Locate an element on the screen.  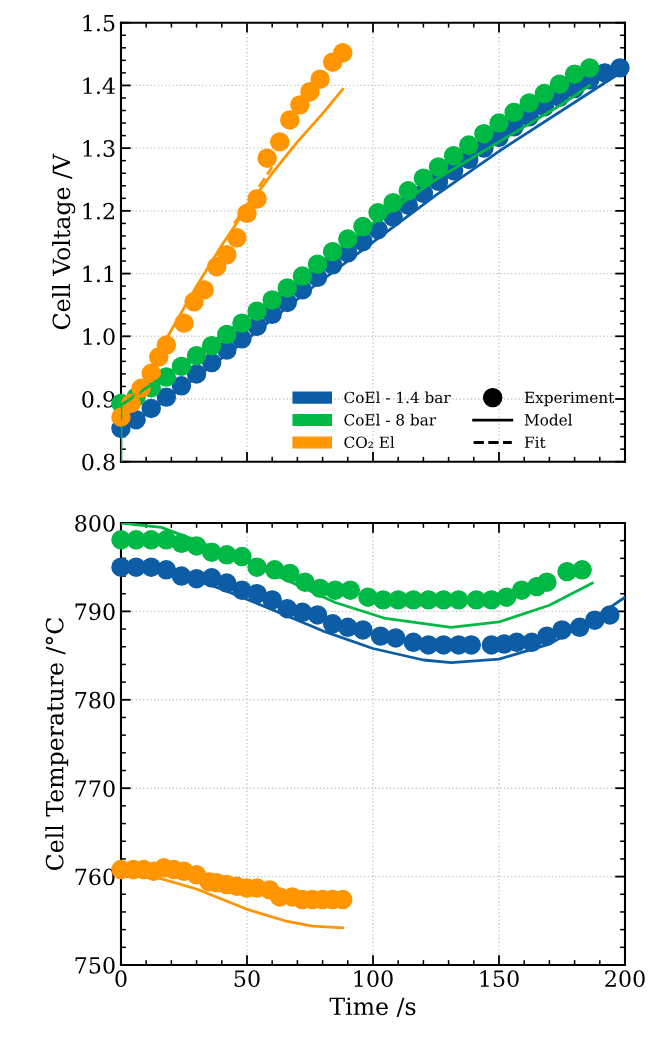
annotation: Experiment is located at coordinates (569, 399).